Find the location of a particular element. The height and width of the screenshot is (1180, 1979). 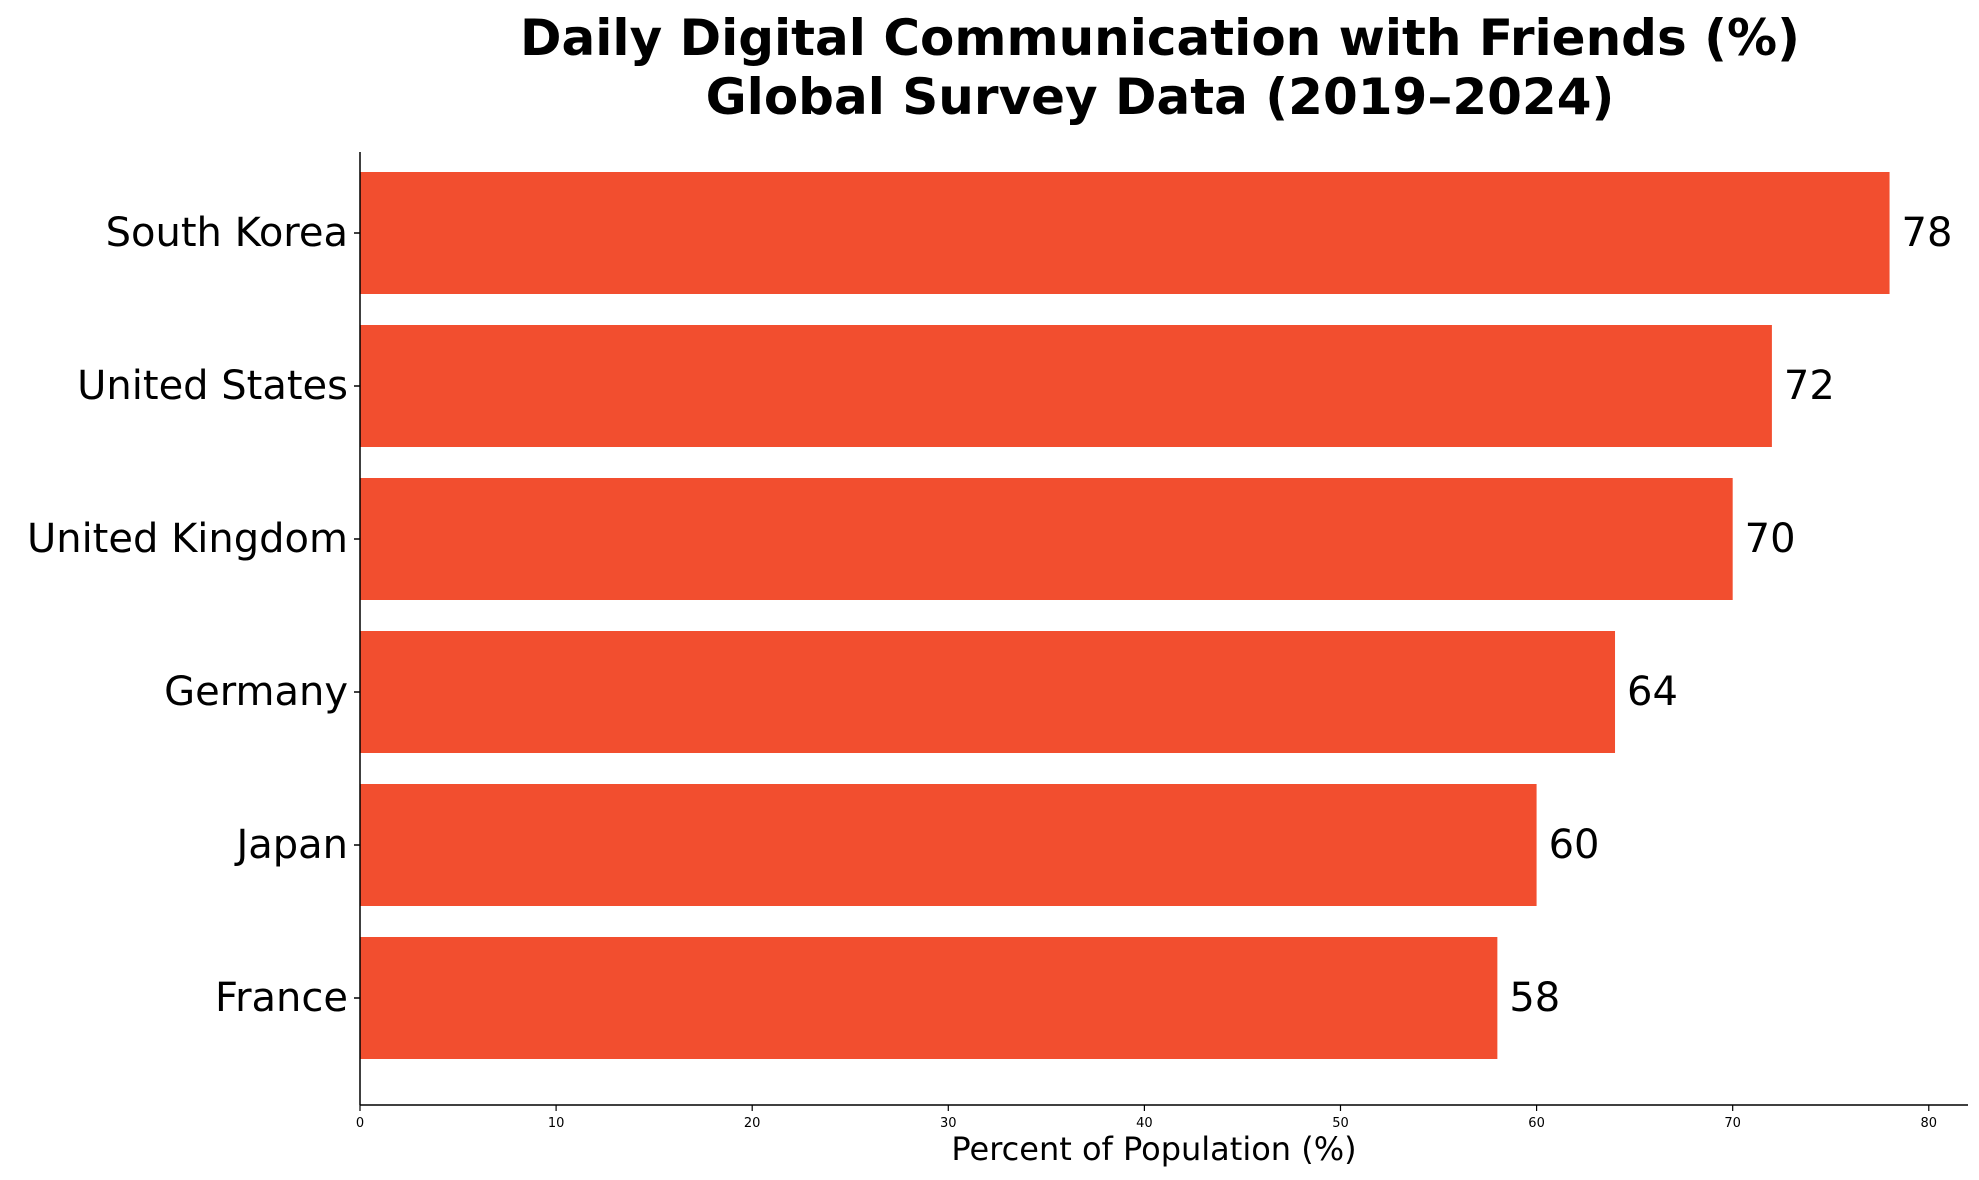

chart-title-line-2: Global Survey Data (2019–2024) is located at coordinates (1160, 97).